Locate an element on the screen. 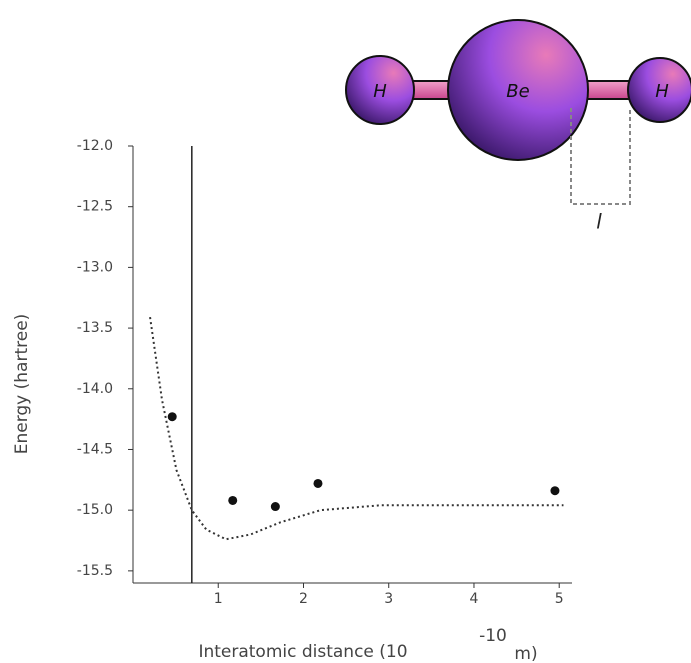 The image size is (691, 663). x-axis-label-exponent: -10 is located at coordinates (493, 636).